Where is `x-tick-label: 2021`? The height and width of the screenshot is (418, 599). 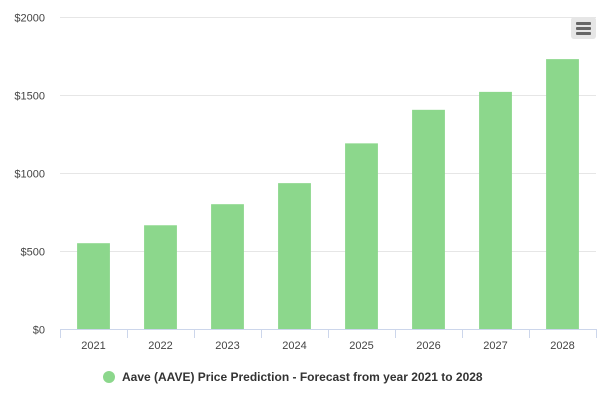 x-tick-label: 2021 is located at coordinates (93, 346).